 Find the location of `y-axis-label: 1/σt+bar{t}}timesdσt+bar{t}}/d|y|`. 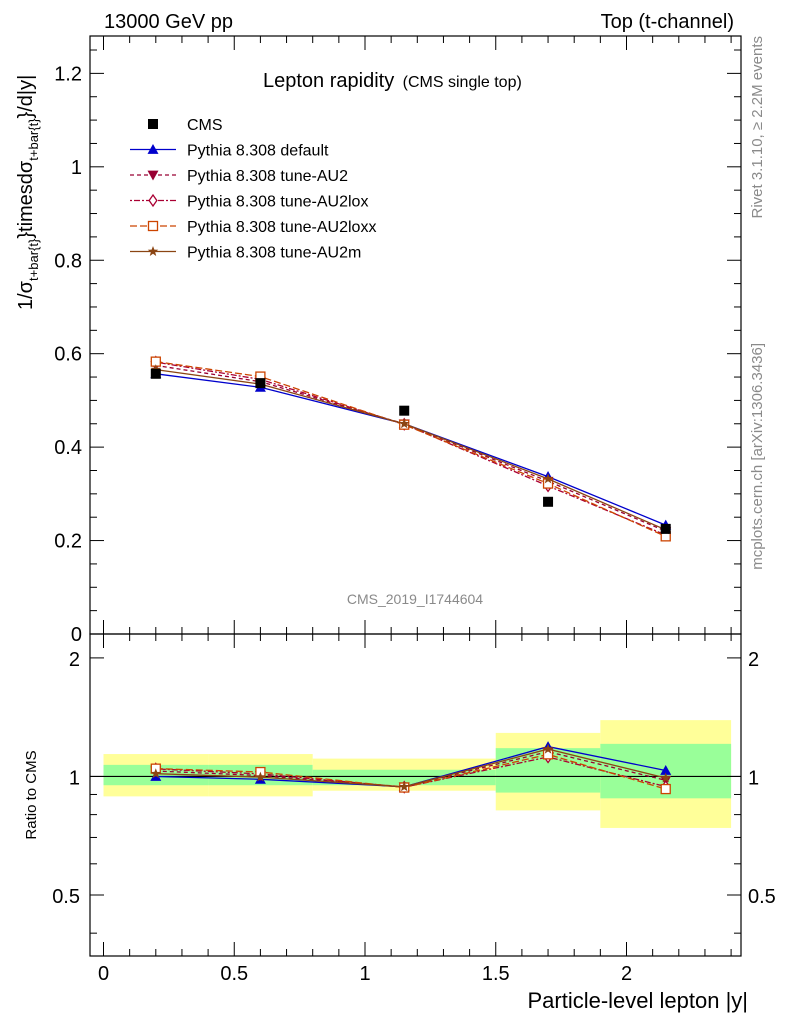

y-axis-label: 1/σt+bar{t}}timesdσt+bar{t}}/d|y| is located at coordinates (28, 192).